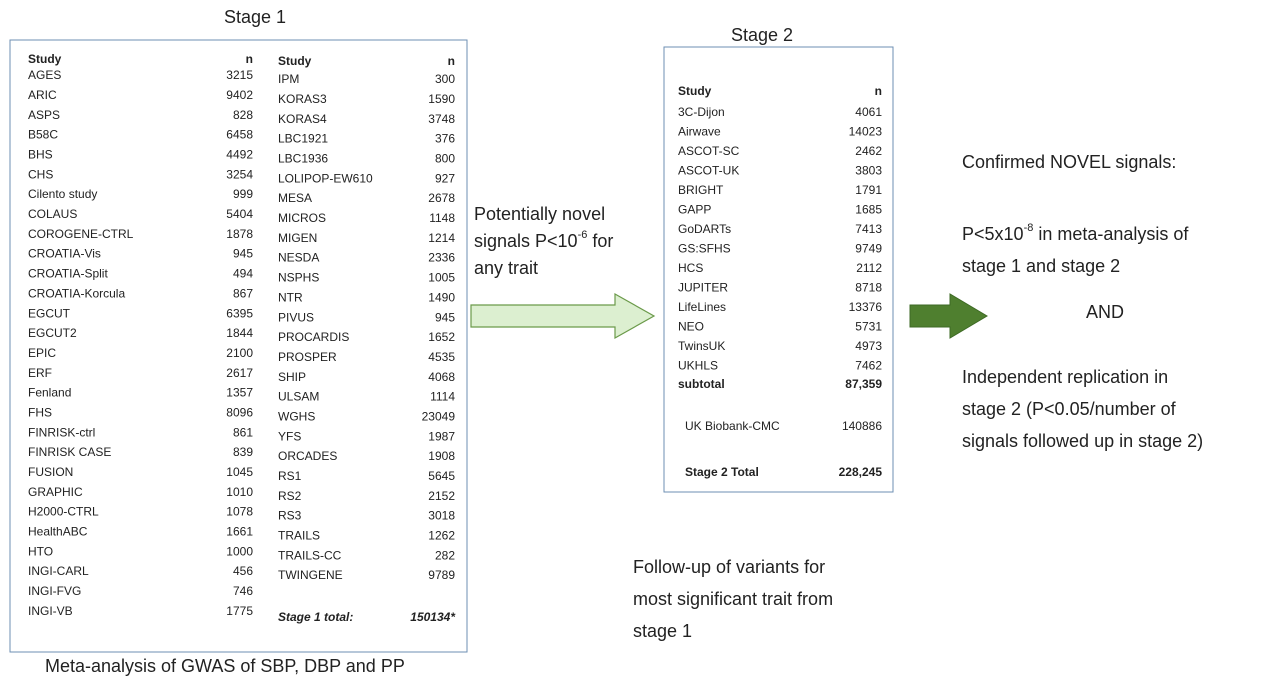 This screenshot has width=1275, height=683. I want to click on study-name: COLAUS, so click(52, 214).